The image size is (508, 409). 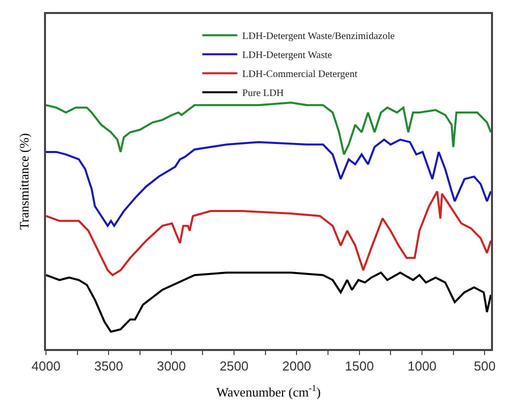 What do you see at coordinates (234, 366) in the screenshot?
I see `x-tick-label: 2500` at bounding box center [234, 366].